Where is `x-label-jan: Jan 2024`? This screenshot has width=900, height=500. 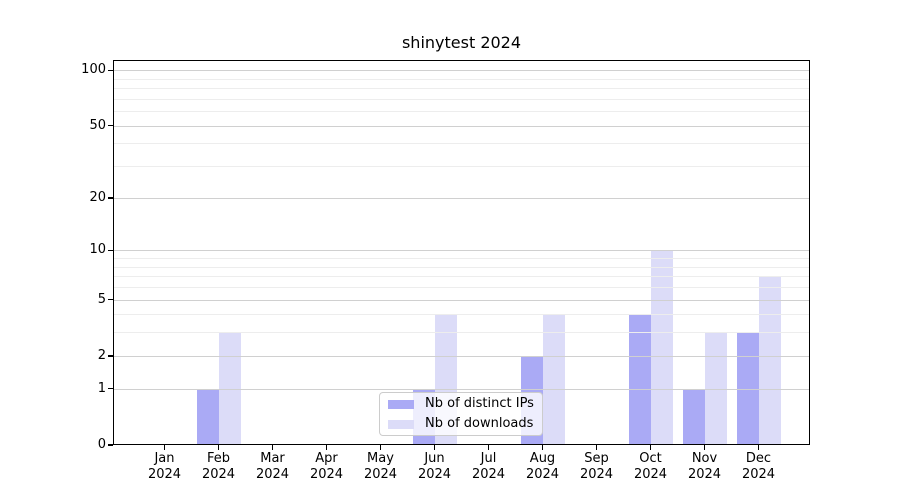 x-label-jan: Jan 2024 is located at coordinates (165, 467).